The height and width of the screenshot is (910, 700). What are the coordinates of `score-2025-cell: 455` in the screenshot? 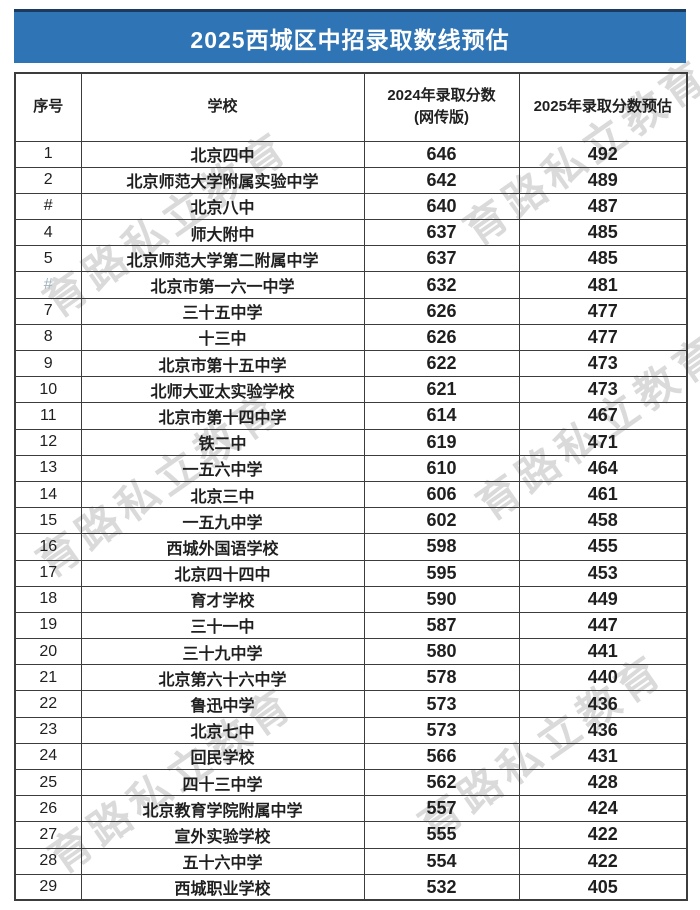 It's located at (603, 547).